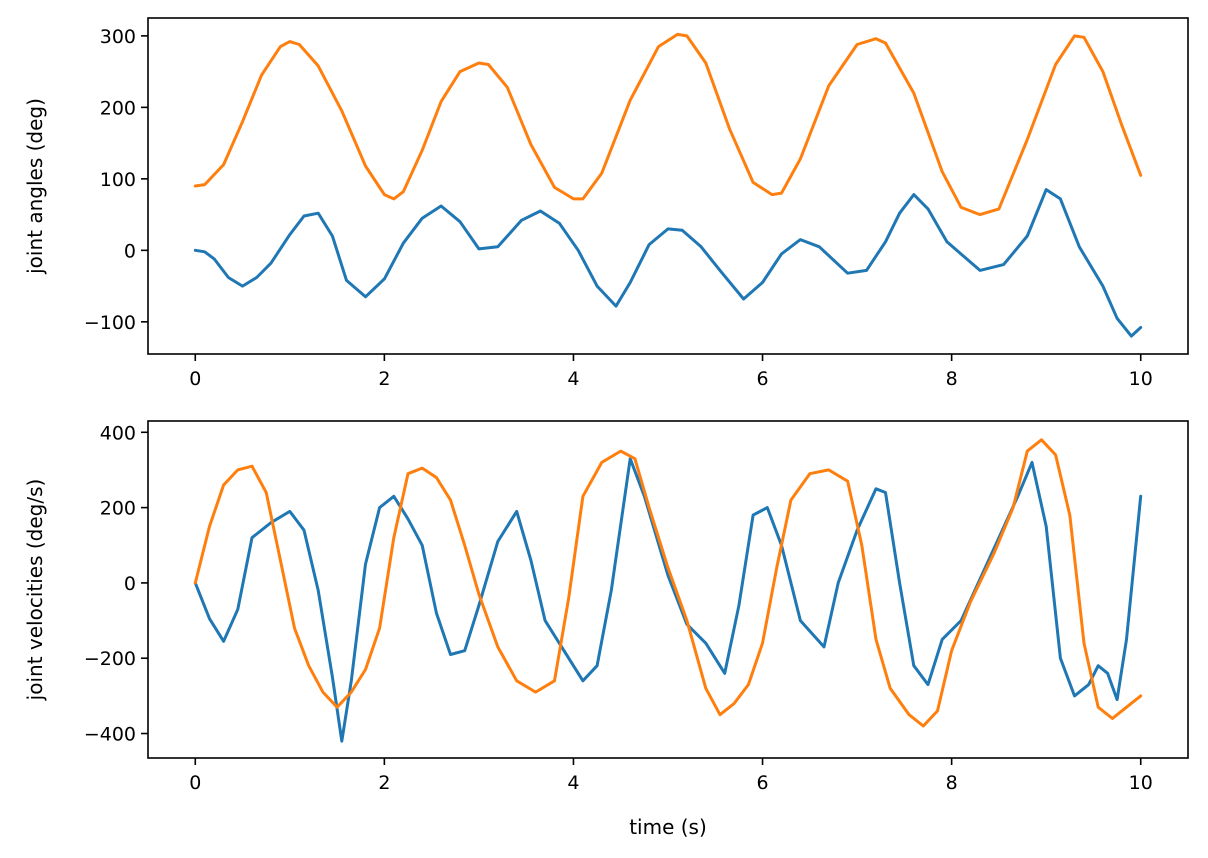 This screenshot has height=858, width=1208. I want to click on joint-angles-y-tick-label: 200, so click(118, 108).